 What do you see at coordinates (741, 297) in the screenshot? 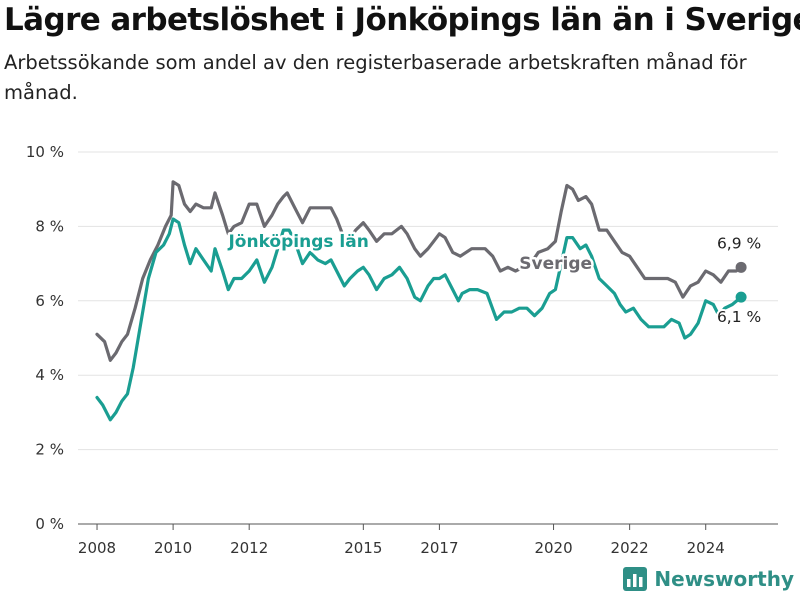
I see `end-point-jonkoping` at bounding box center [741, 297].